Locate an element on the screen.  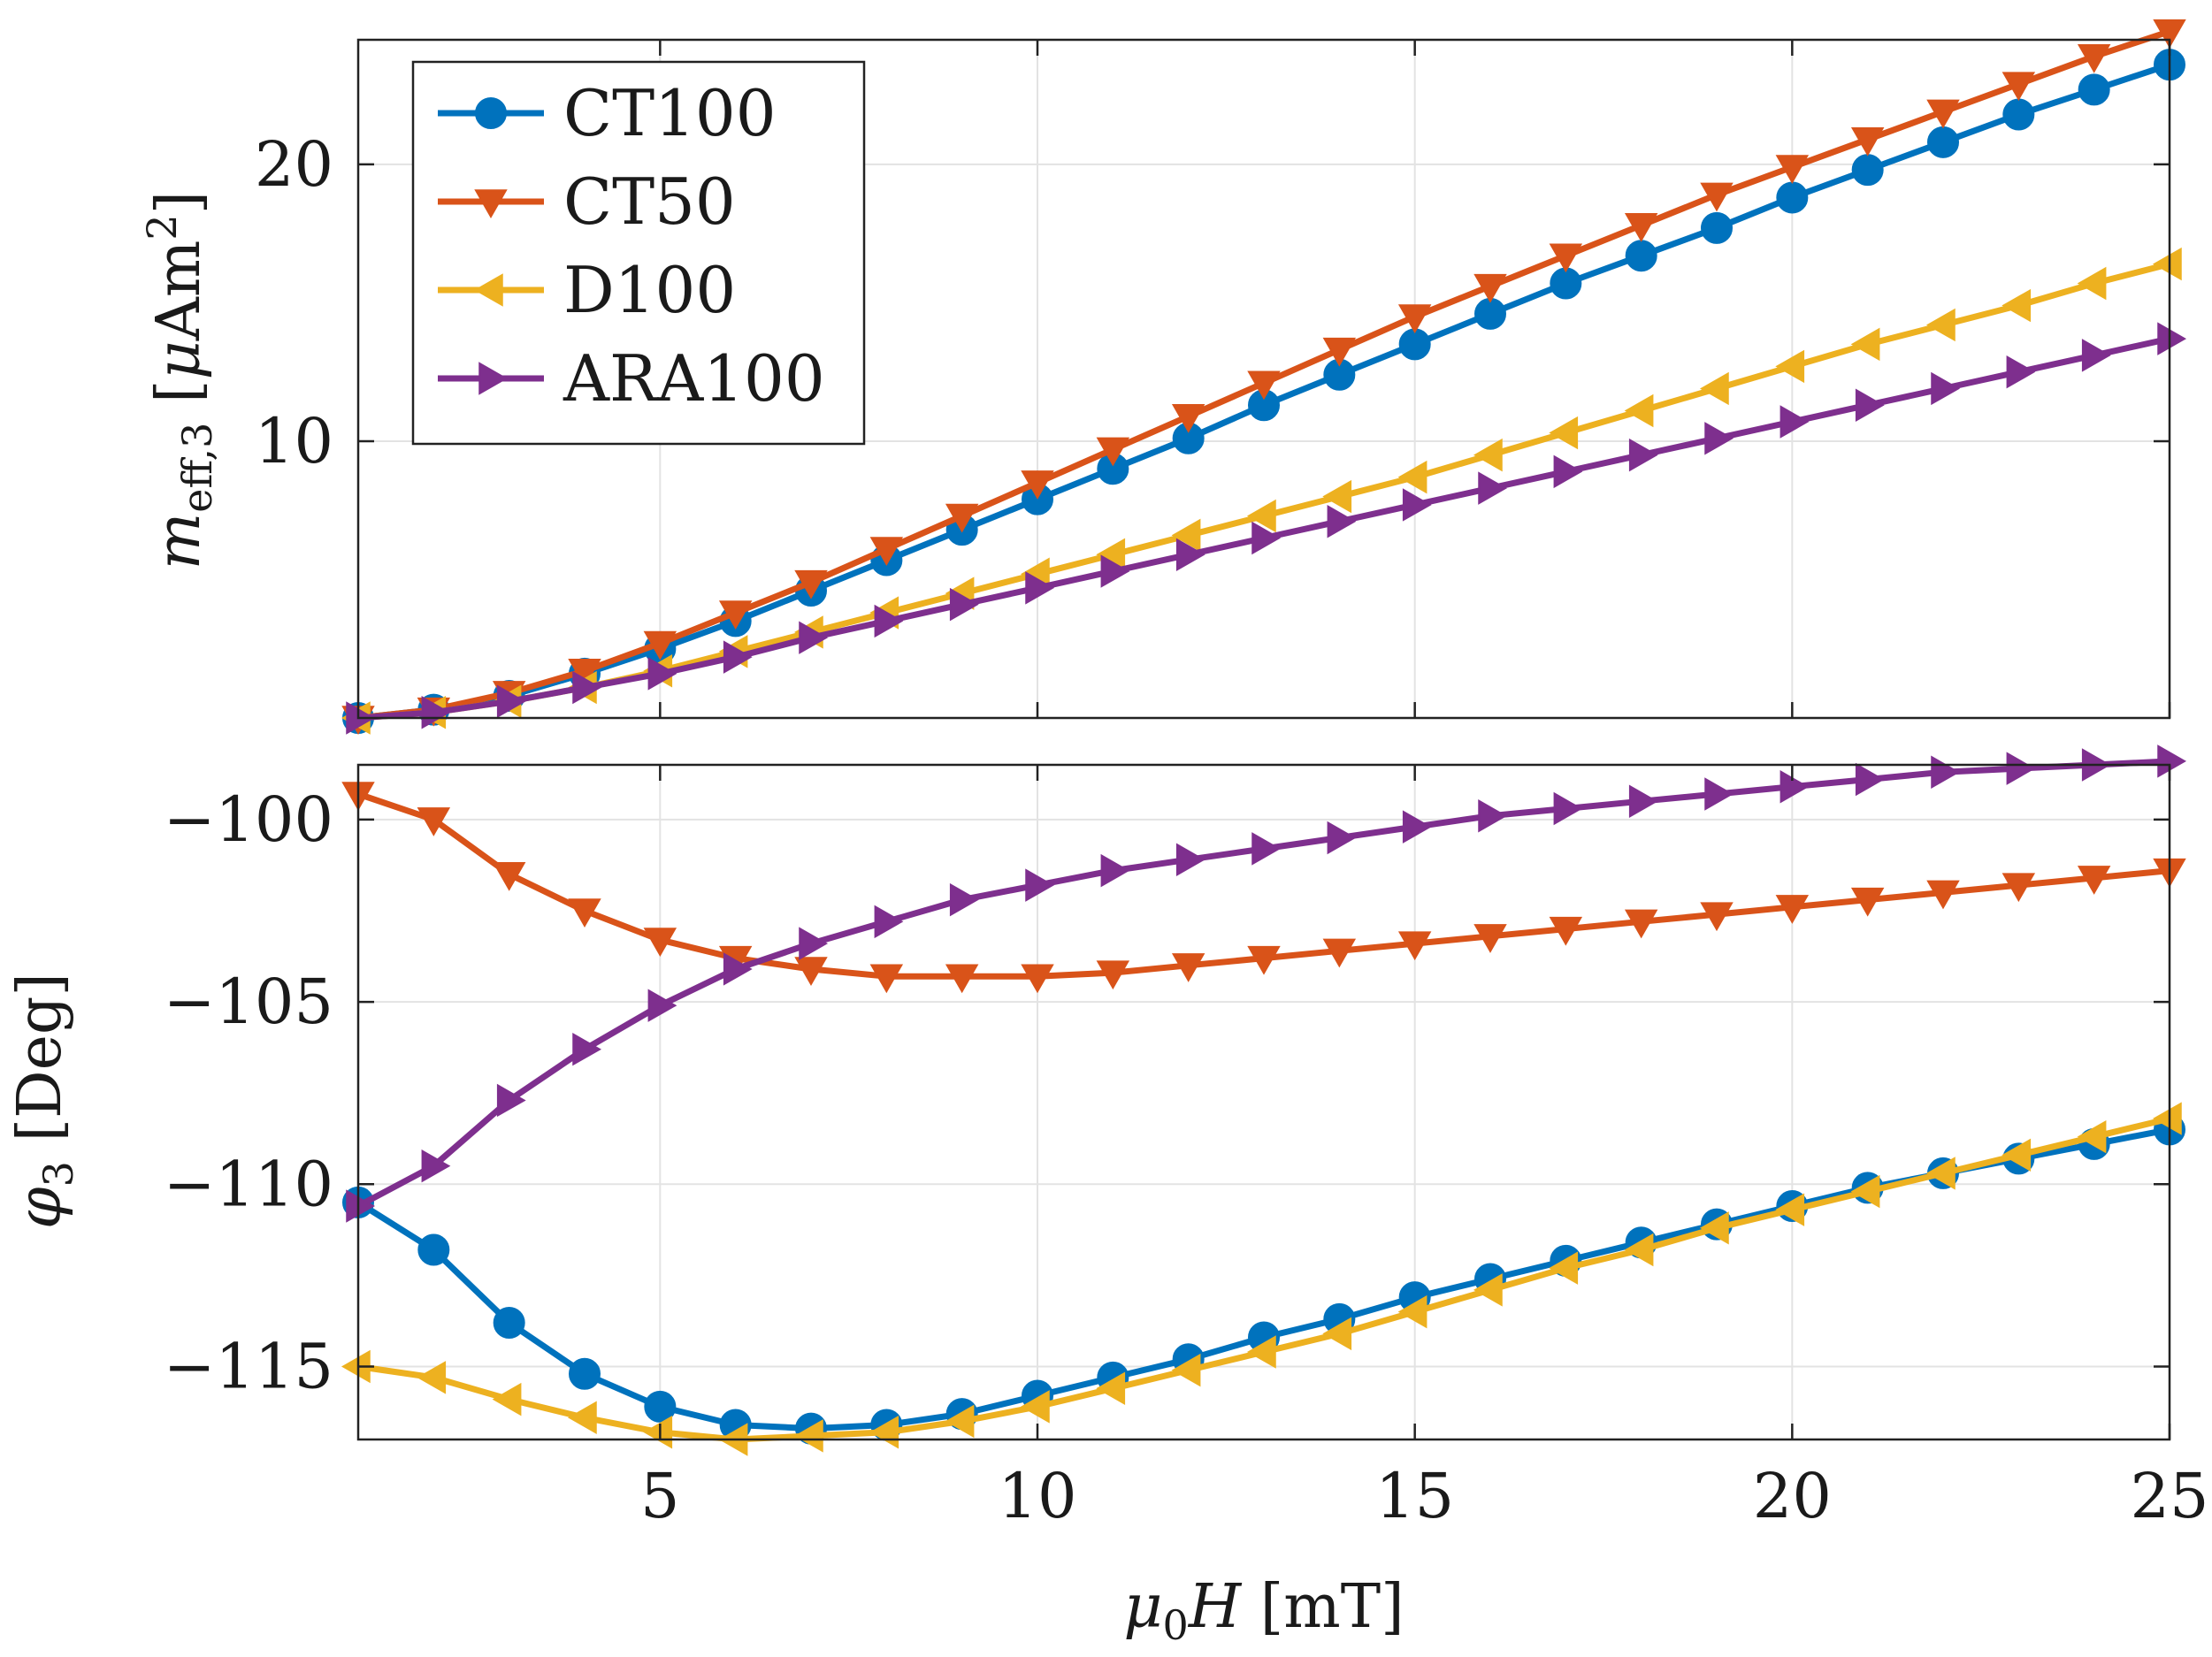
legend-label-ara100: ARA100 is located at coordinates (694, 379).